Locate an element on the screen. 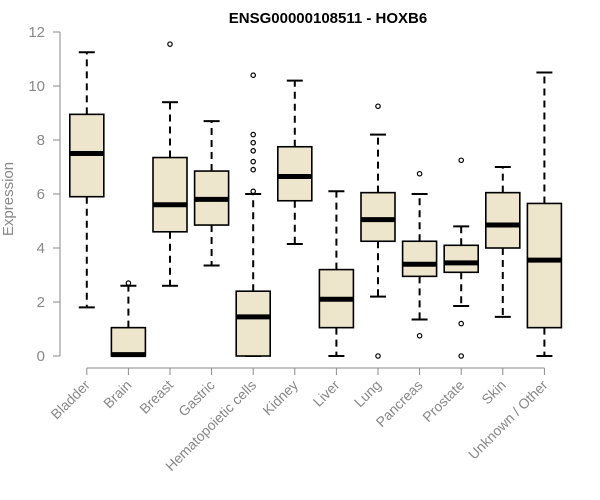 This screenshot has height=500, width=600. x-tick-label: Prostate is located at coordinates (443, 401).